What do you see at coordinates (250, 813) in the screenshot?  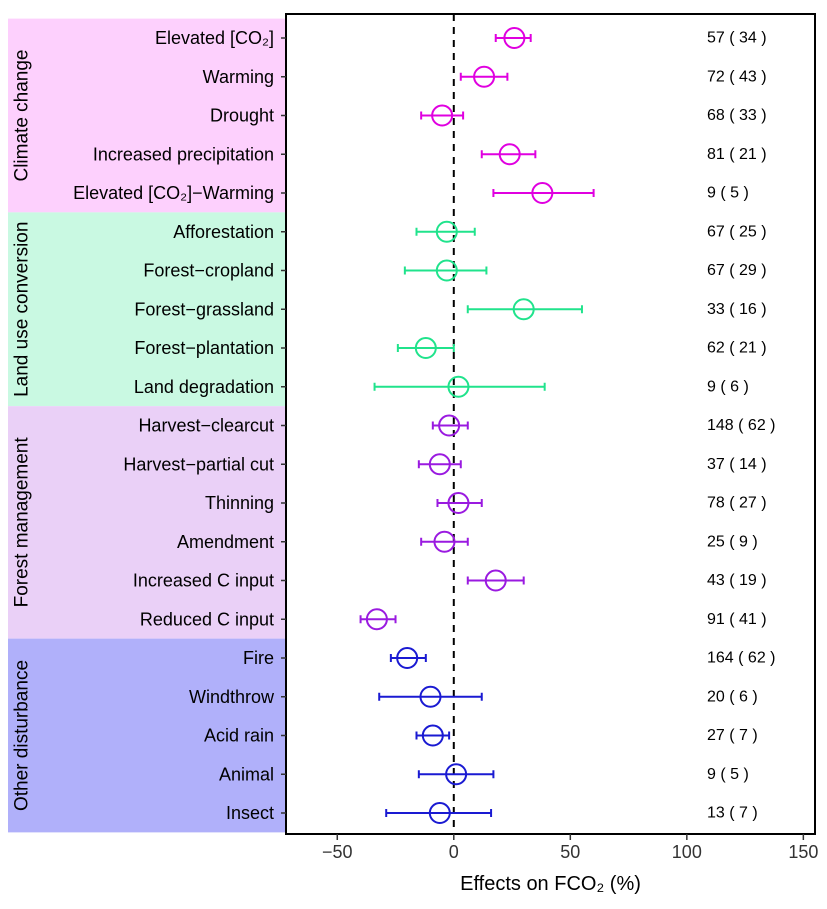 I see `row-label: Insect` at bounding box center [250, 813].